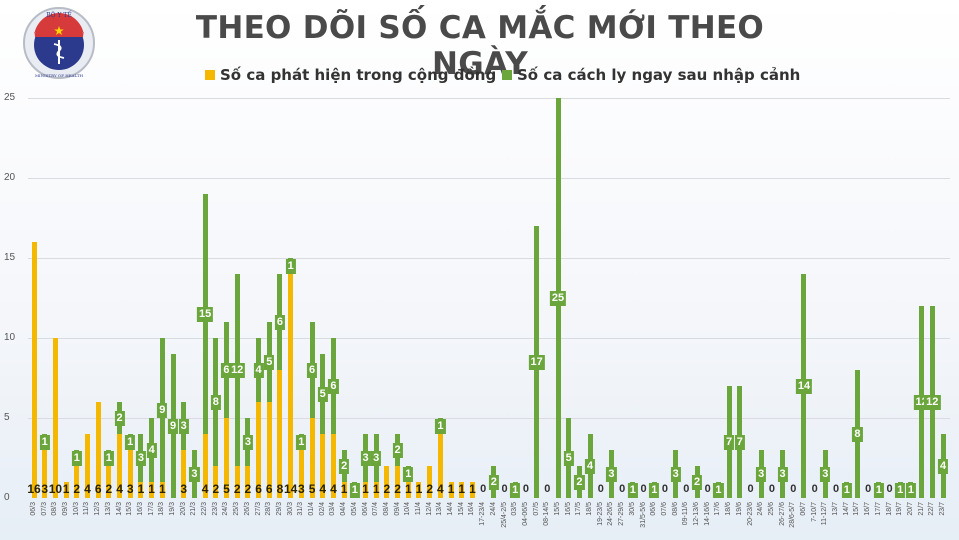  I want to click on x-axis-tick-label: 19/7, so click(900, 509).